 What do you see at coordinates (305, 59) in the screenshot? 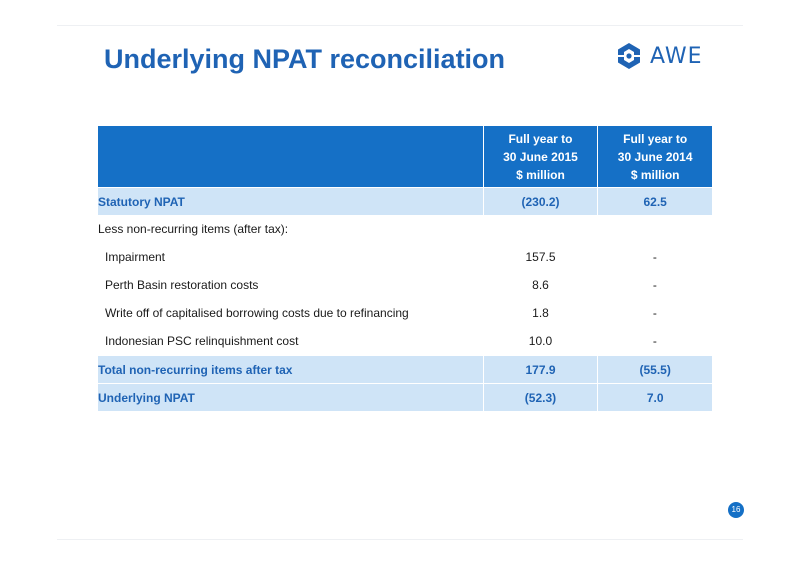
I see `page-title: Underlying NPAT reconciliation` at bounding box center [305, 59].